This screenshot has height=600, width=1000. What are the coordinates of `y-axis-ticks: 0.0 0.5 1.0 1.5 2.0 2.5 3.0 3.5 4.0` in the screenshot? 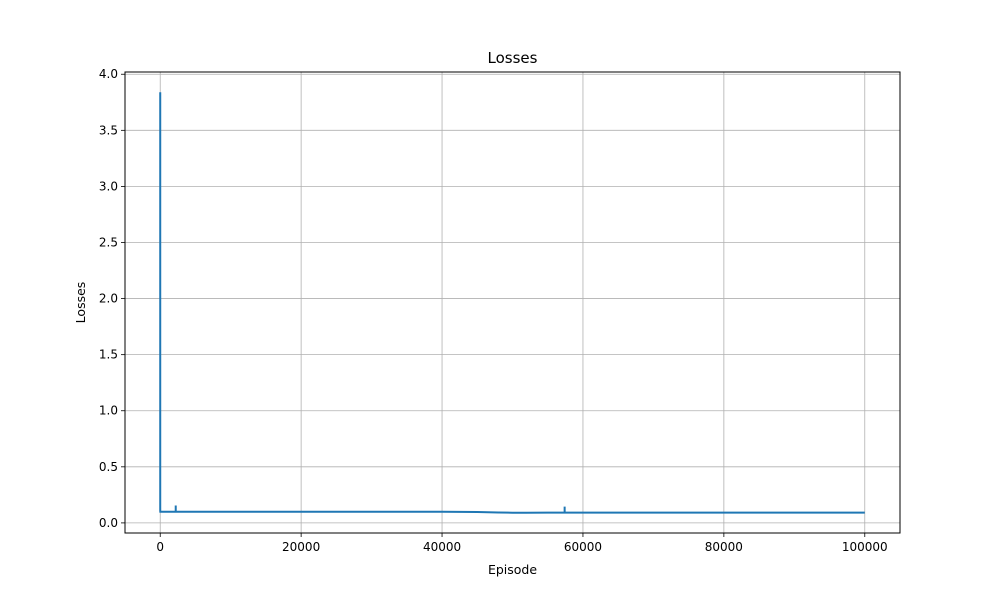 It's located at (112, 298).